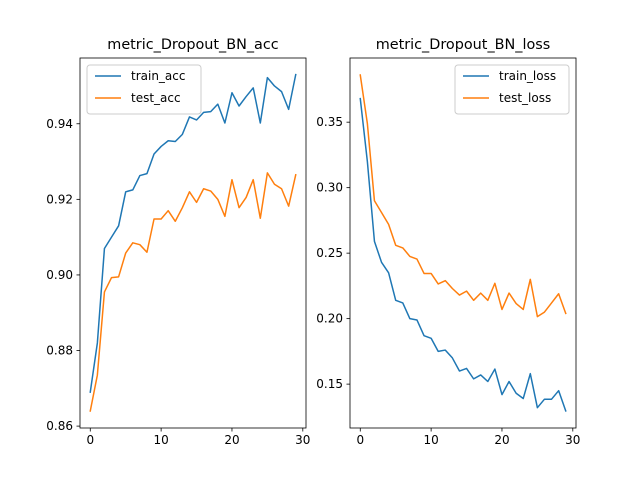  I want to click on accuracy-y-tick-label: 0.88, so click(59, 351).